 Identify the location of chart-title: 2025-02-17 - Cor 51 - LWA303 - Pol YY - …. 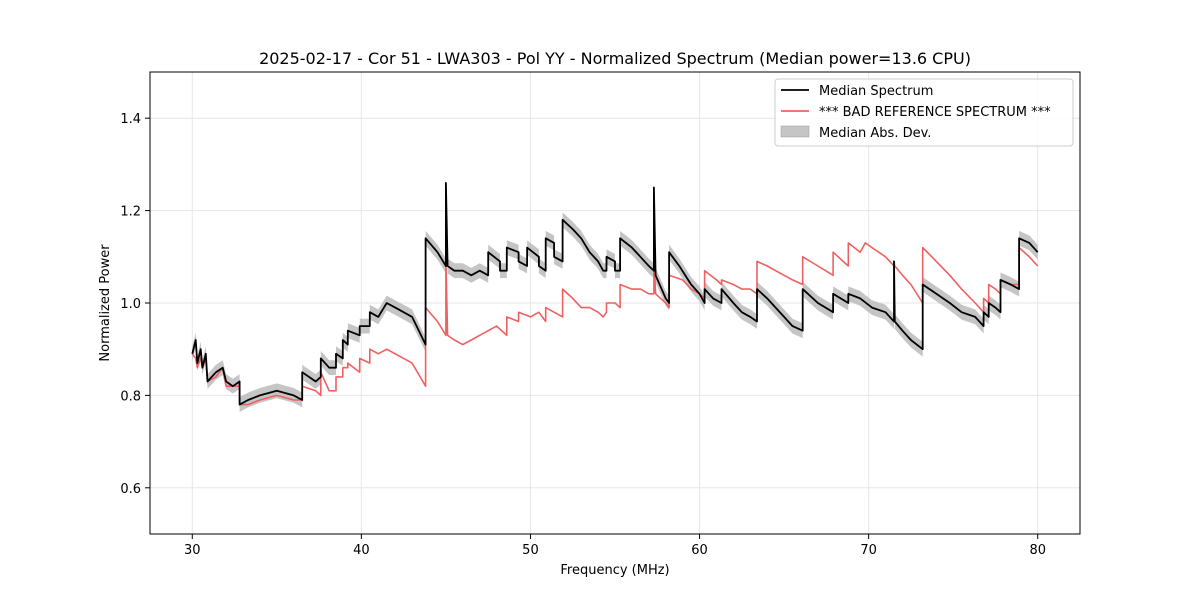
(615, 58).